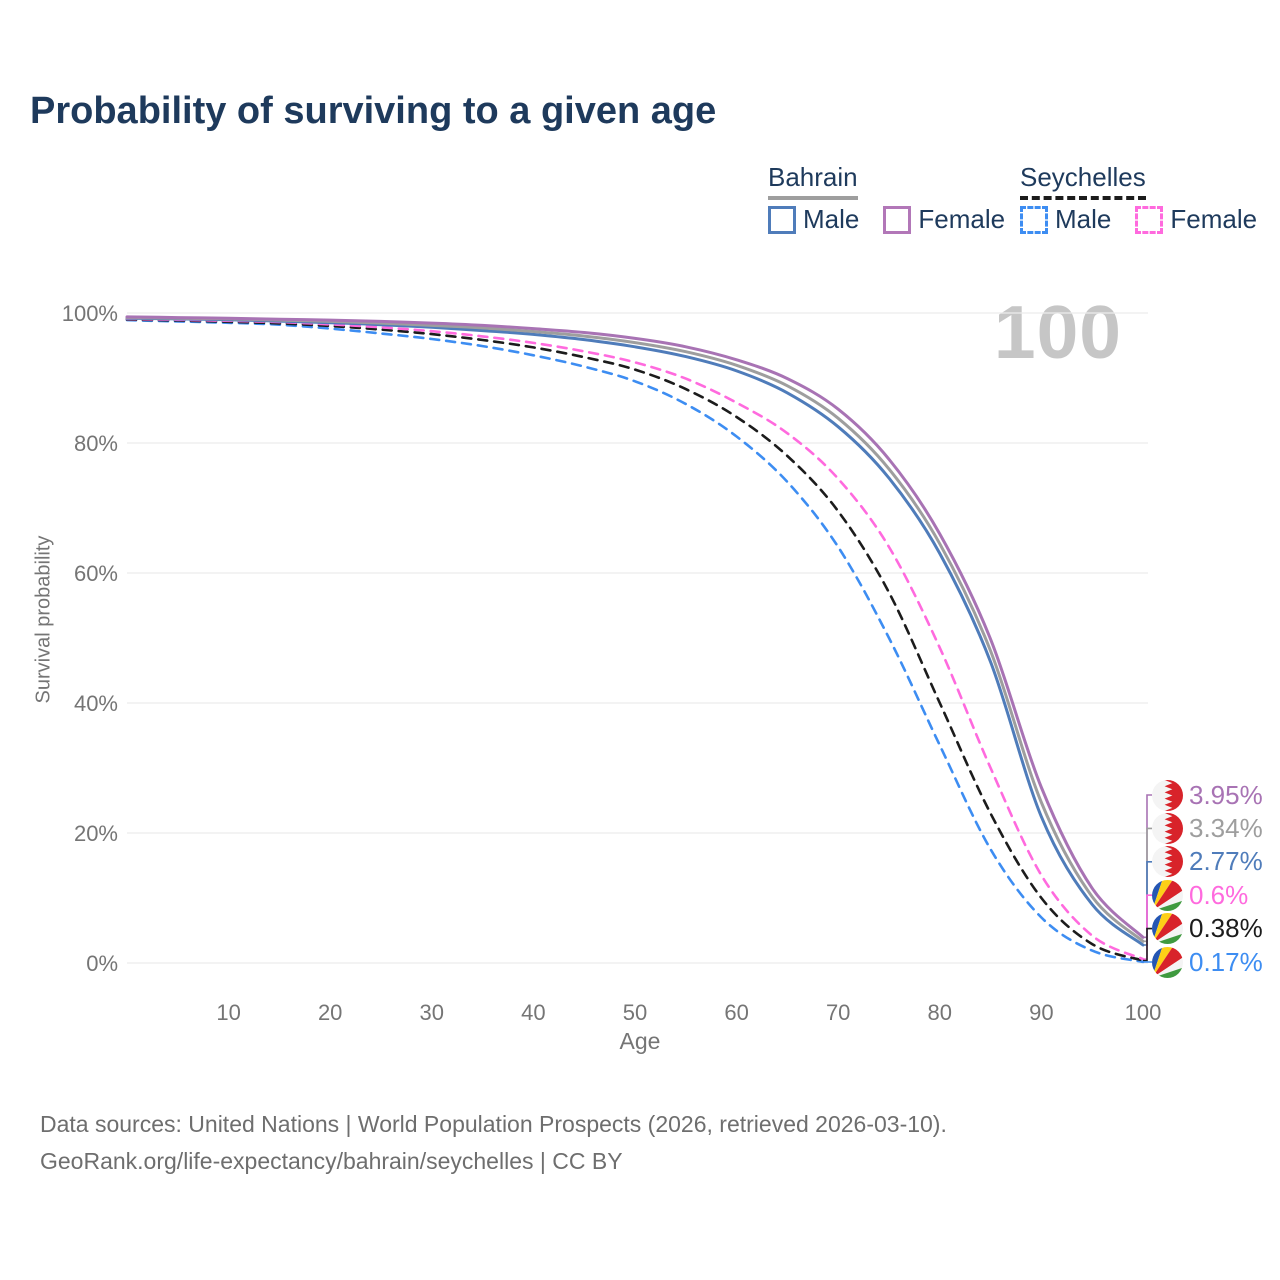 The height and width of the screenshot is (1280, 1280). I want to click on y-tick-label-80: 80%, so click(95, 443).